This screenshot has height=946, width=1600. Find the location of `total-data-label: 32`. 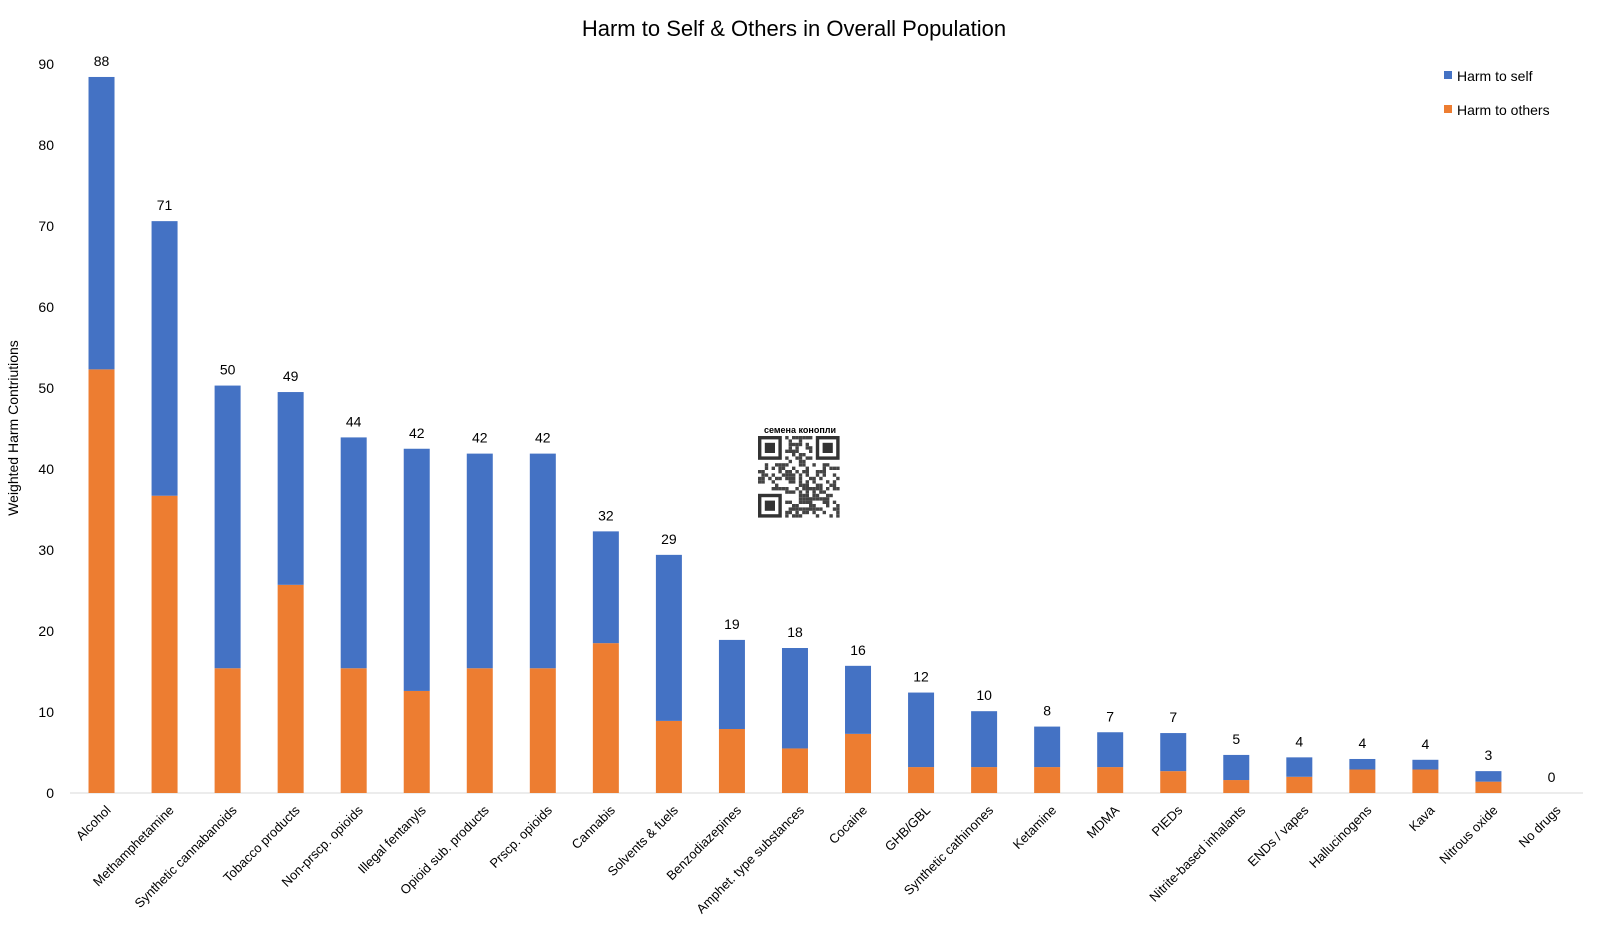

total-data-label: 32 is located at coordinates (606, 515).